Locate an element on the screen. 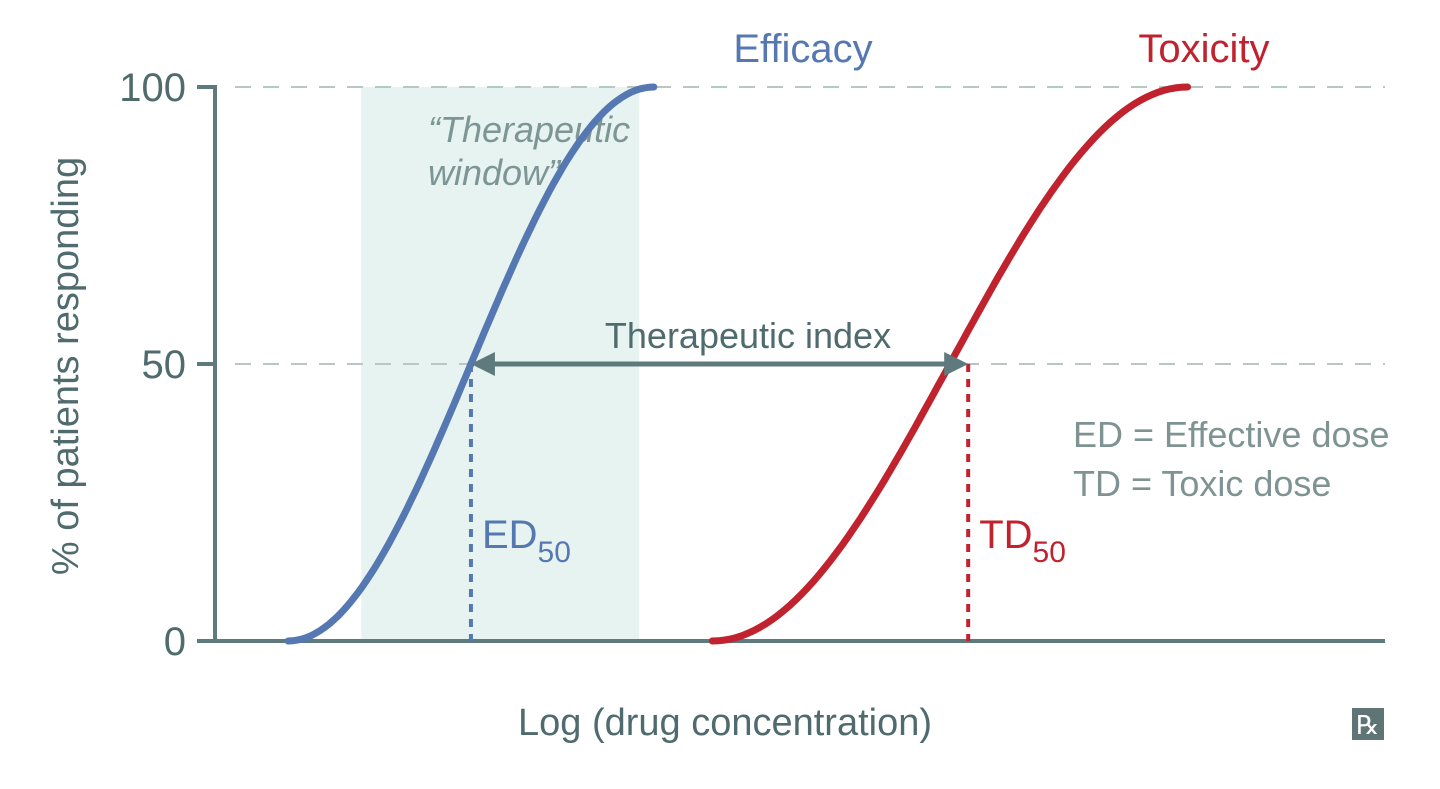  y-tick-label-0: 0 is located at coordinates (175, 642).